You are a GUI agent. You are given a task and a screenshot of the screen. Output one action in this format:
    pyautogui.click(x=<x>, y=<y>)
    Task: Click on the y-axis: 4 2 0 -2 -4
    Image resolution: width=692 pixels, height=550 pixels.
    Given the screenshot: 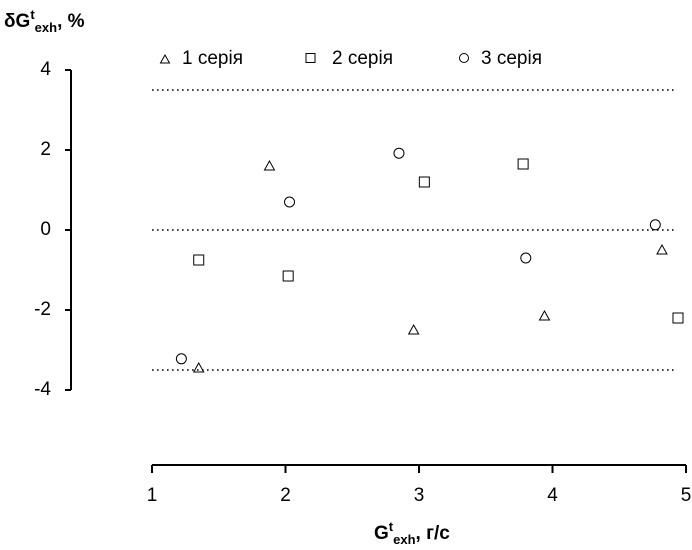 What is the action you would take?
    pyautogui.click(x=53, y=229)
    